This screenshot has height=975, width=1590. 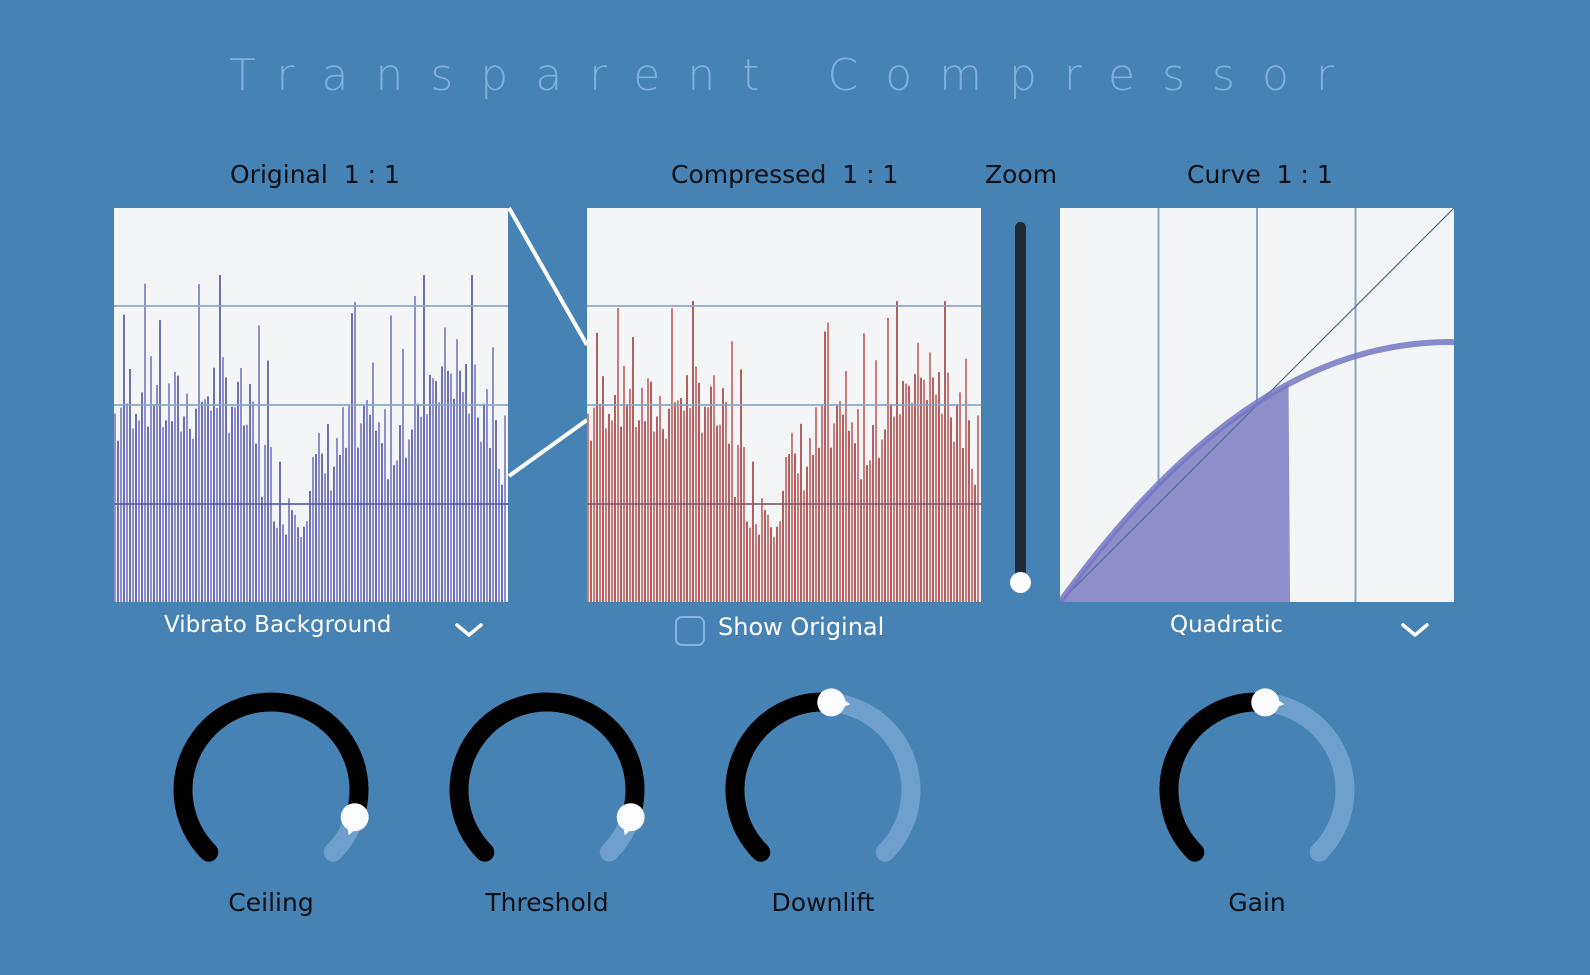 What do you see at coordinates (870, 174) in the screenshot?
I see `compressed-ratio: 1` at bounding box center [870, 174].